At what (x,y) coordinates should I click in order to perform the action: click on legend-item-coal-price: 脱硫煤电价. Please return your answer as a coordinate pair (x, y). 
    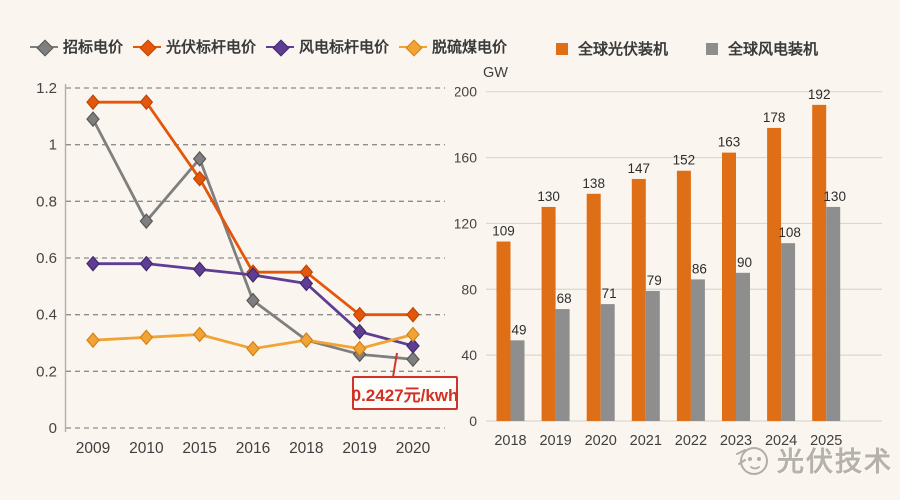
    Looking at the image, I should click on (453, 46).